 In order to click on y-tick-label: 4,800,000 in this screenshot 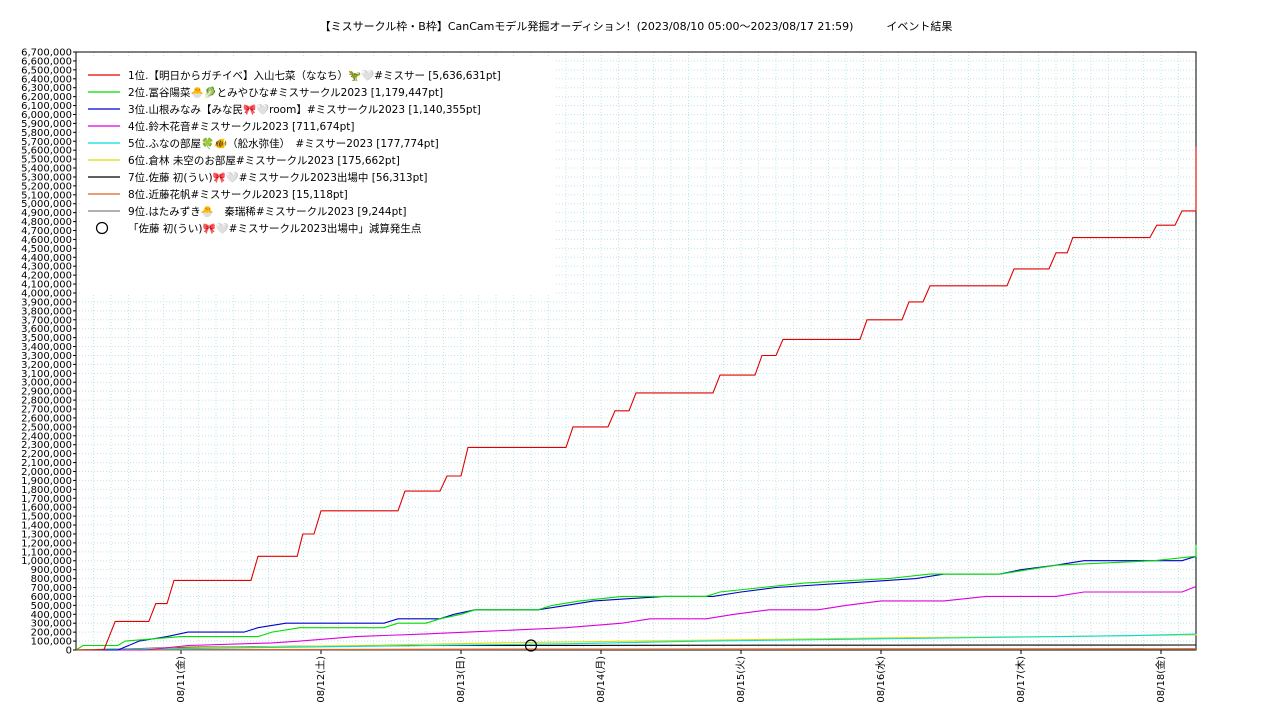, I will do `click(46, 222)`.